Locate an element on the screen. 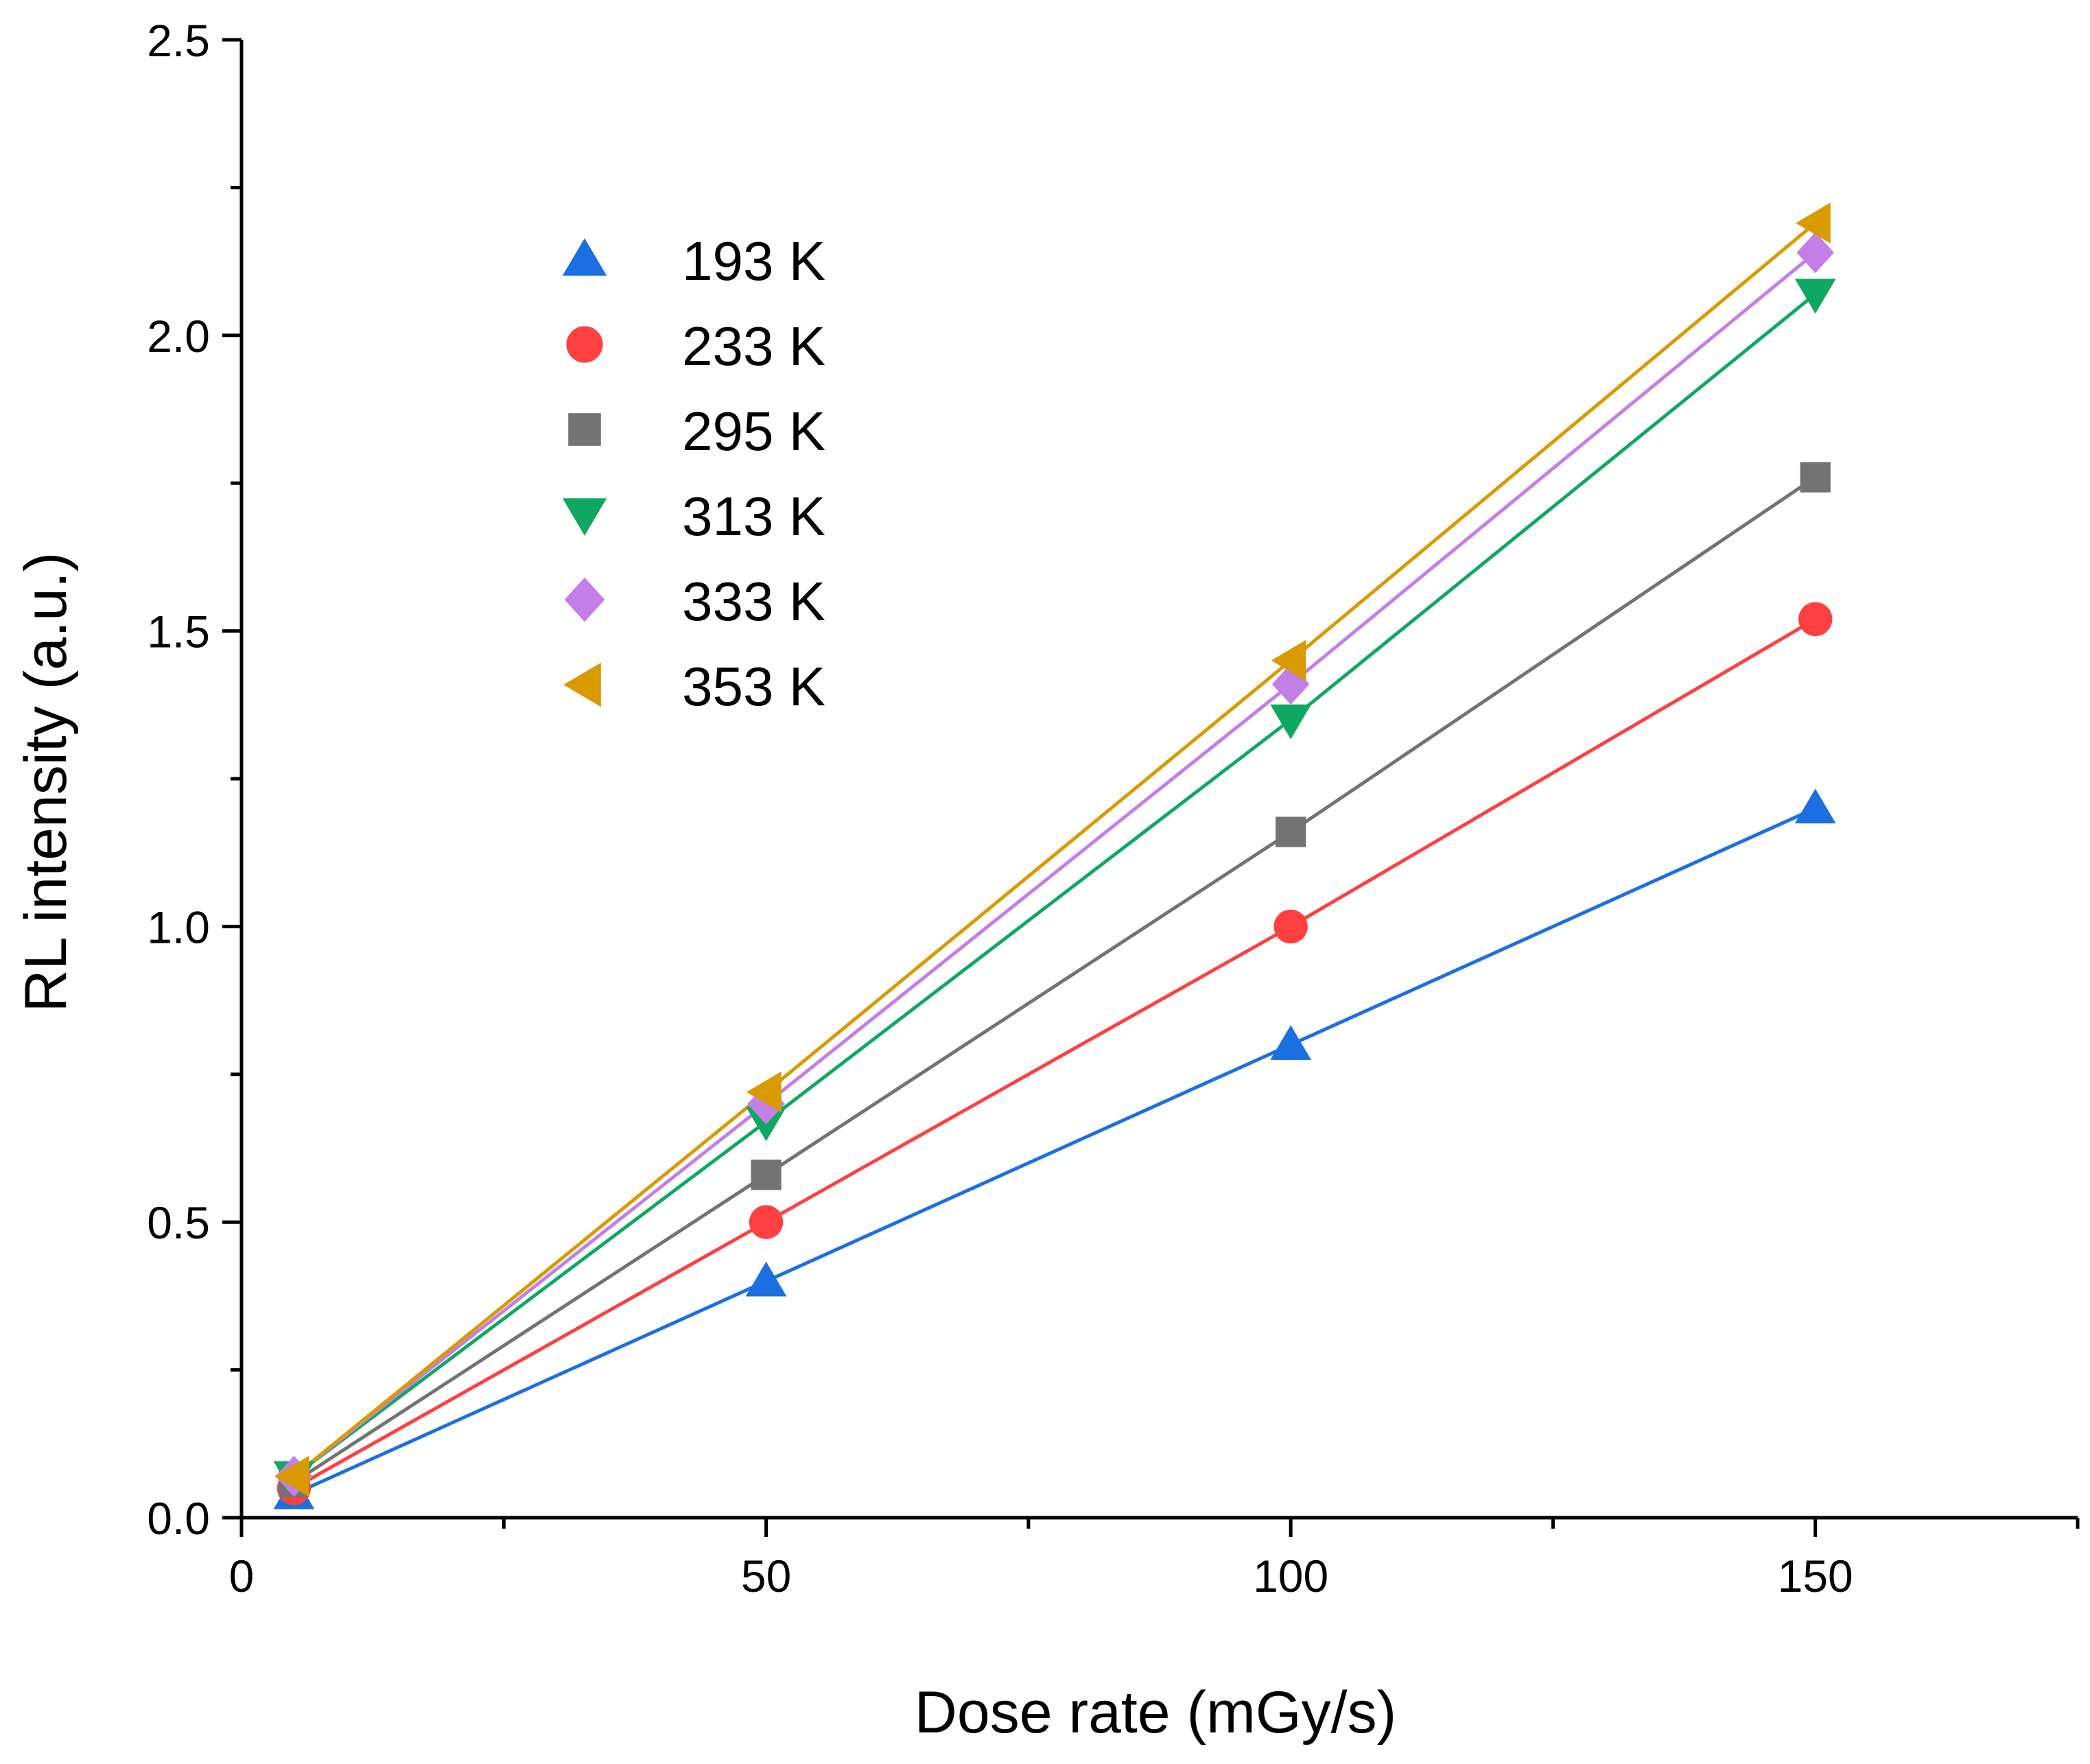 Image resolution: width=2090 pixels, height=1764 pixels. y-tick-label: 2.0 is located at coordinates (178, 336).